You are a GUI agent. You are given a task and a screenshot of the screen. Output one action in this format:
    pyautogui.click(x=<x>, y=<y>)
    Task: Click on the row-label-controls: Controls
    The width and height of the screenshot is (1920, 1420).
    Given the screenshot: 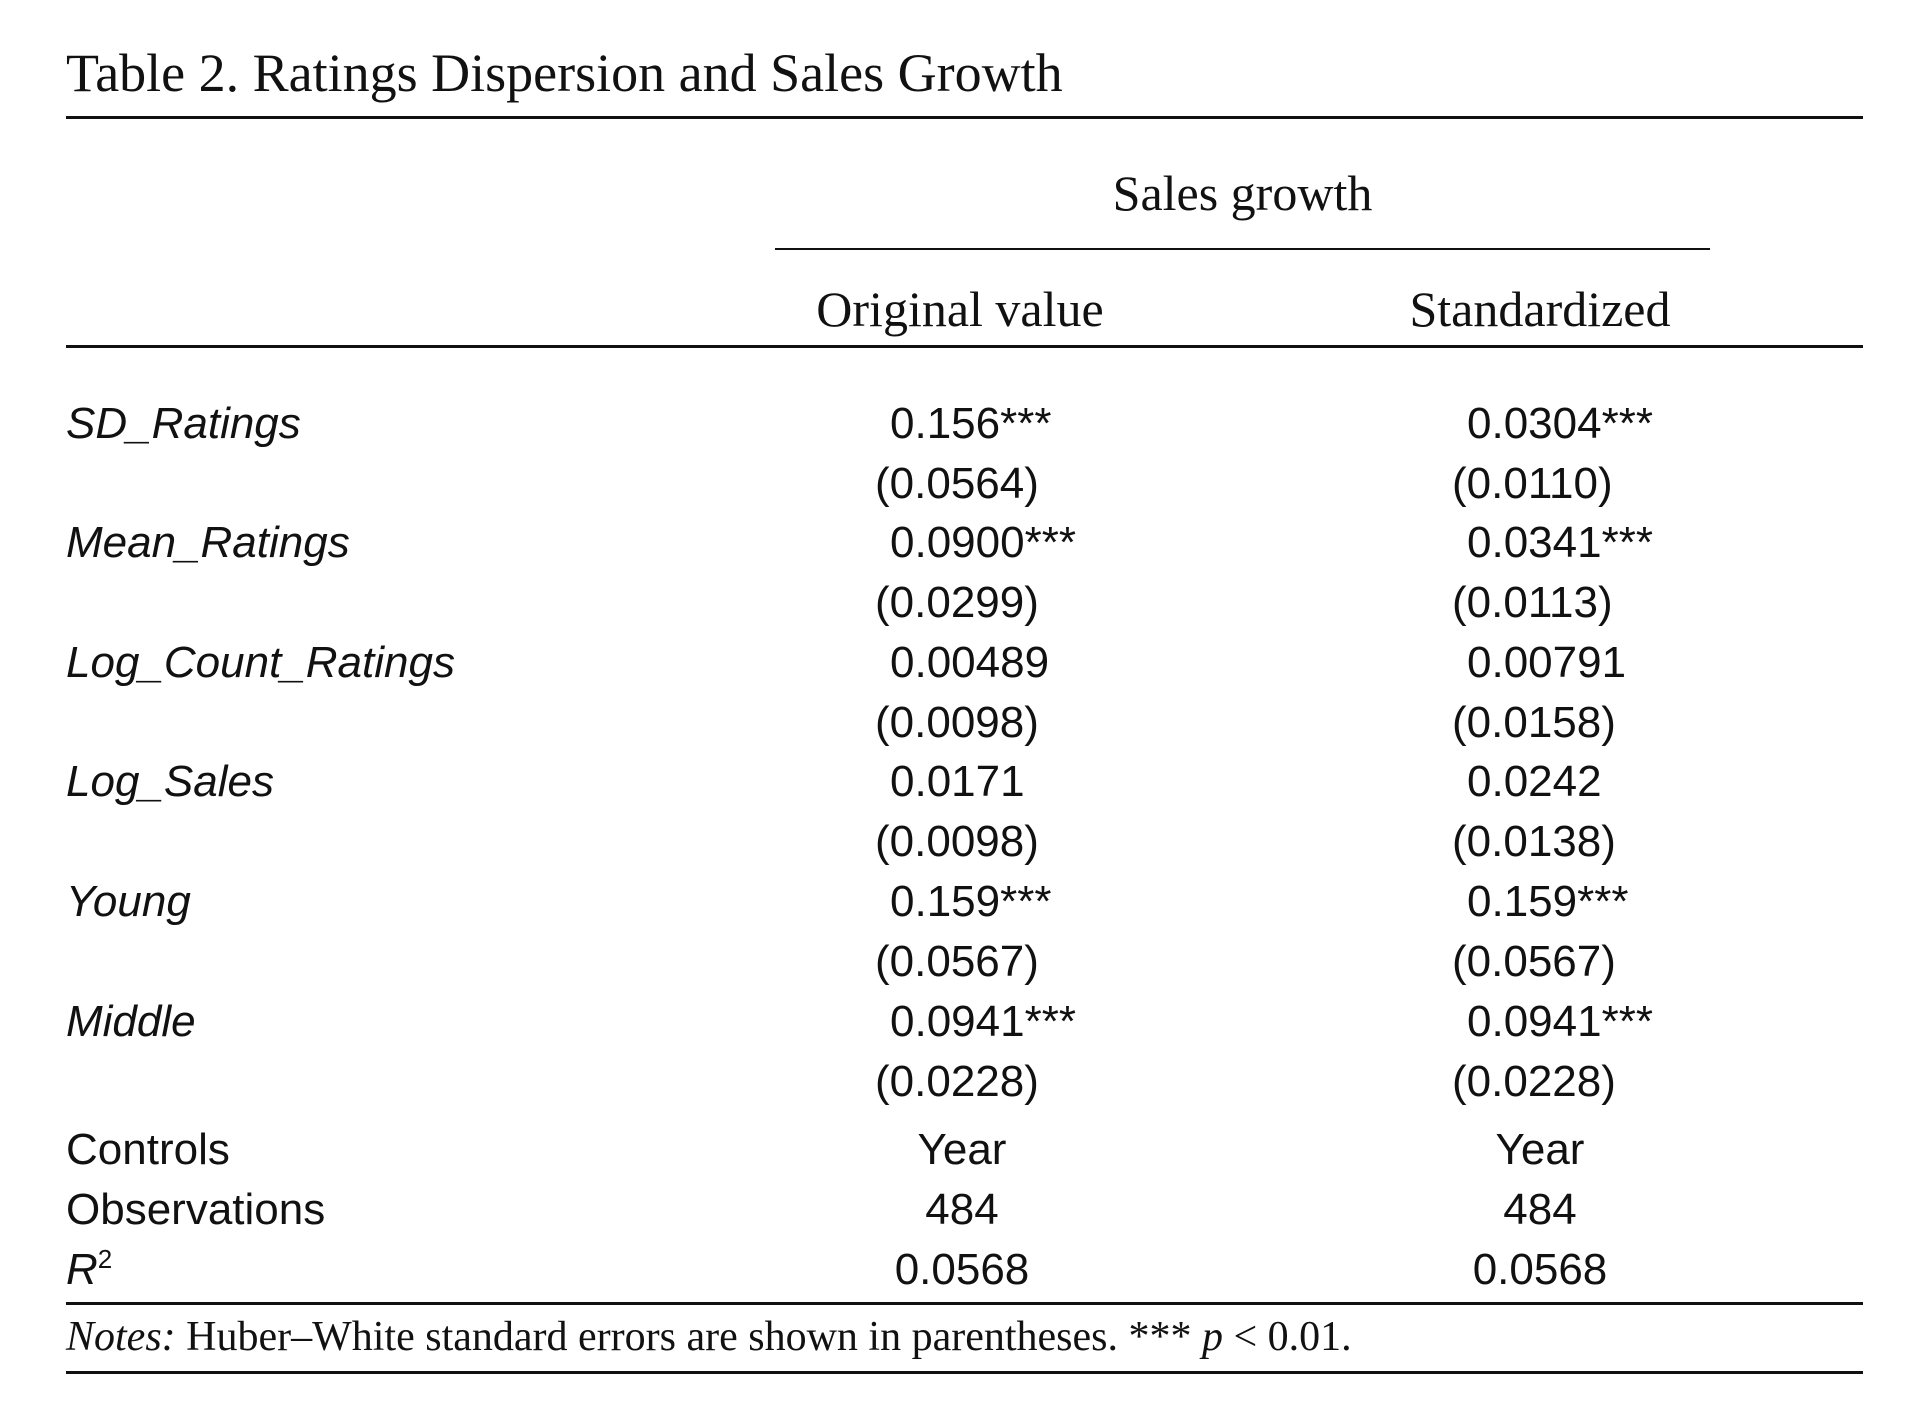 What is the action you would take?
    pyautogui.click(x=148, y=1149)
    